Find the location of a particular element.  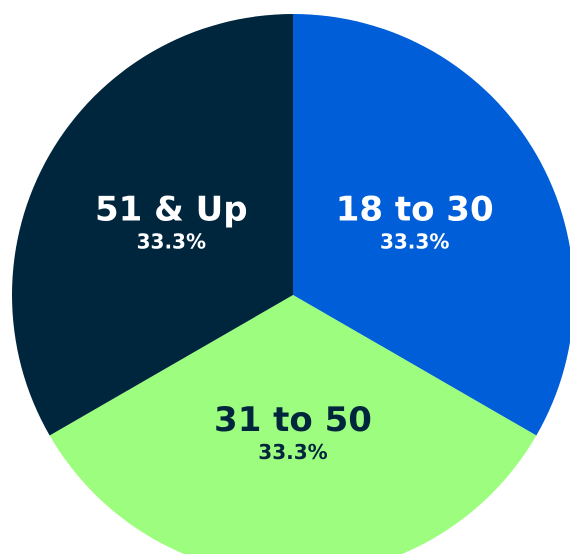

slice-label: 31 to 50 is located at coordinates (293, 420).